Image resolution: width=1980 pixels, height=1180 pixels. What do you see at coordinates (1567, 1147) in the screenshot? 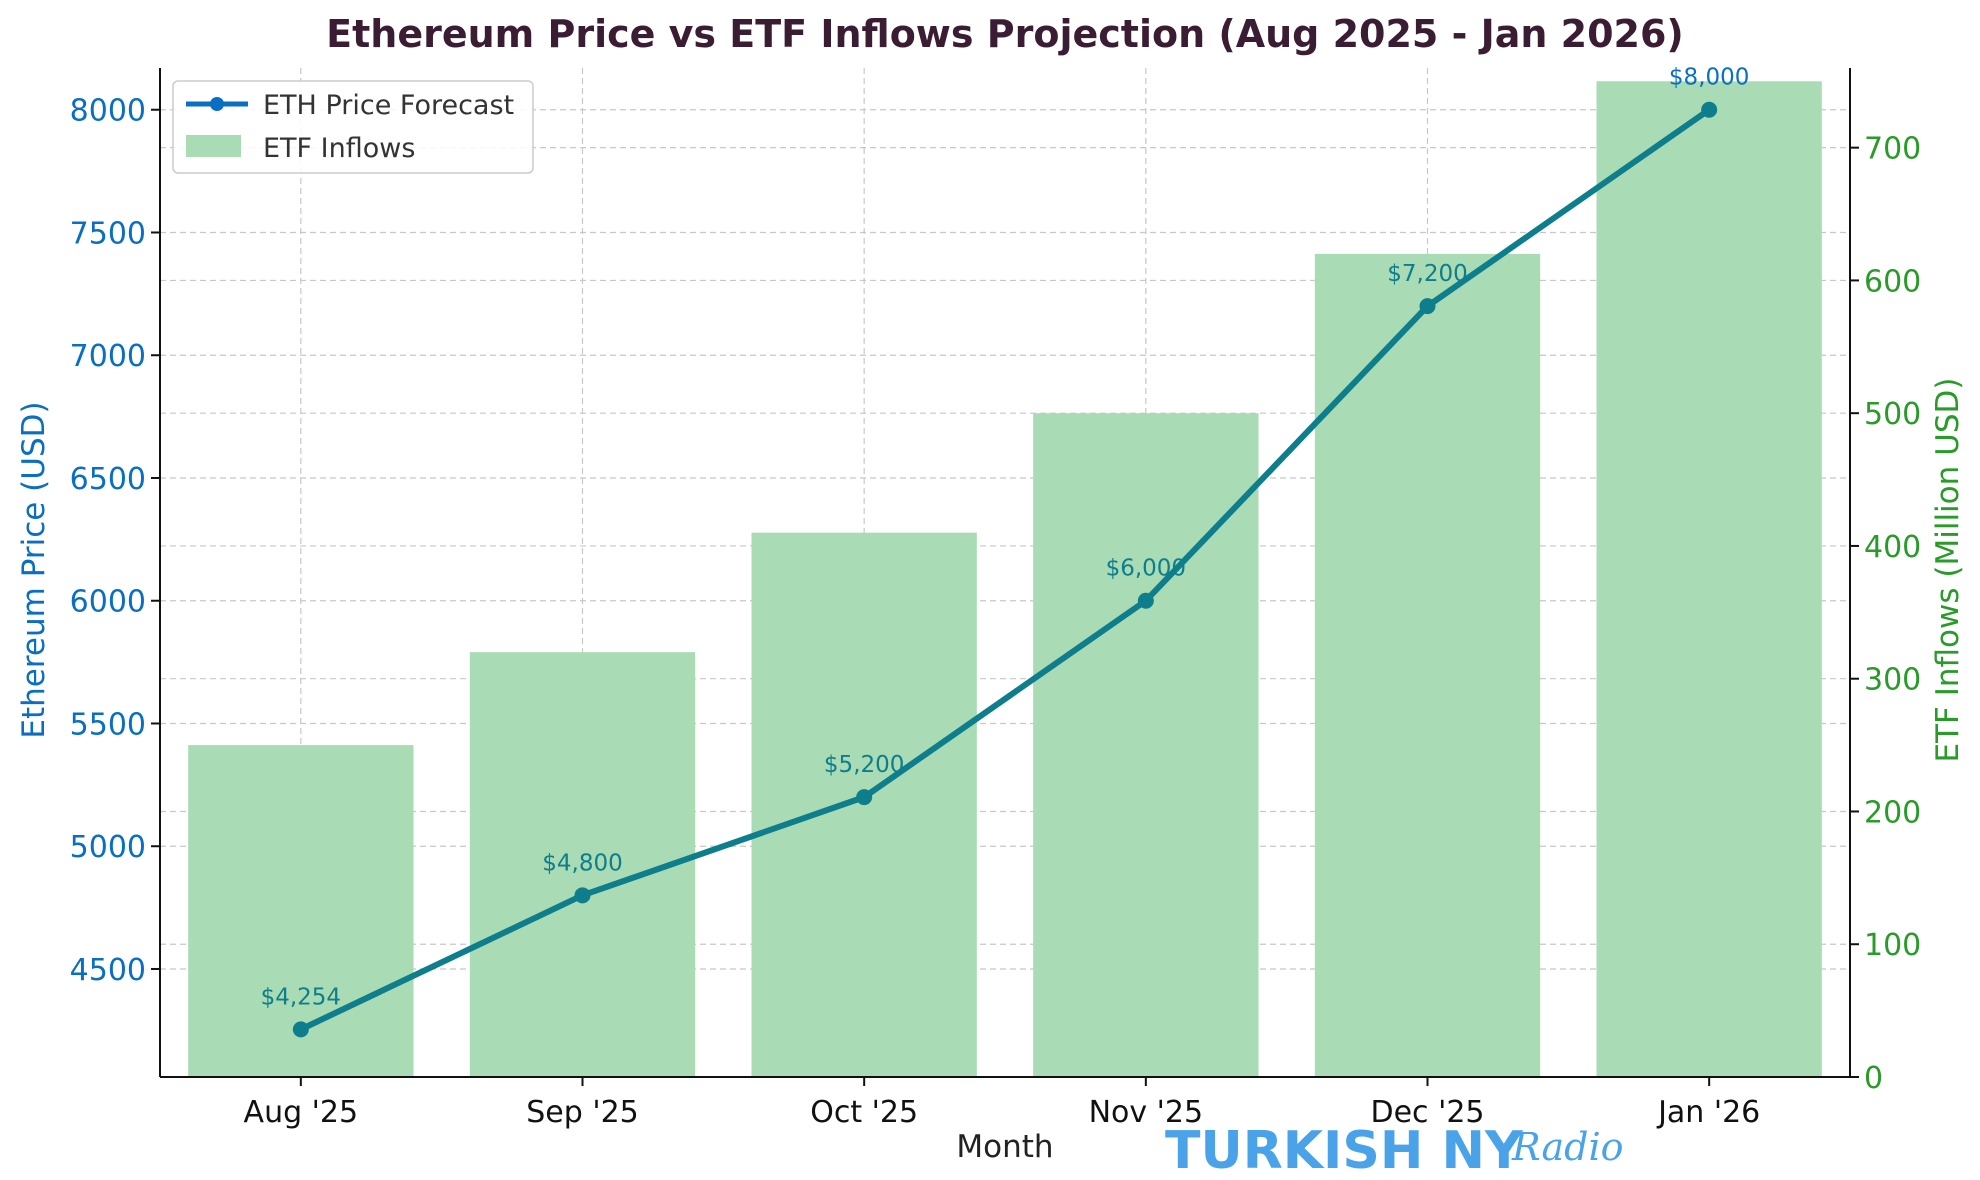
I see `watermark-script-text: Radio` at bounding box center [1567, 1147].